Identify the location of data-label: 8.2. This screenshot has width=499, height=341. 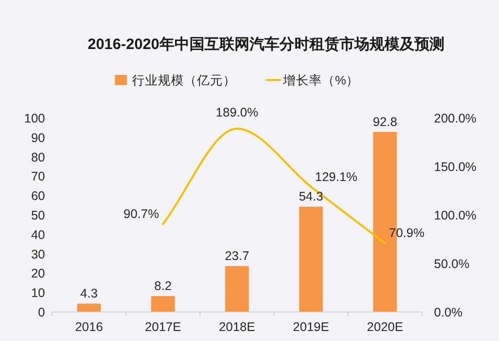
(163, 286).